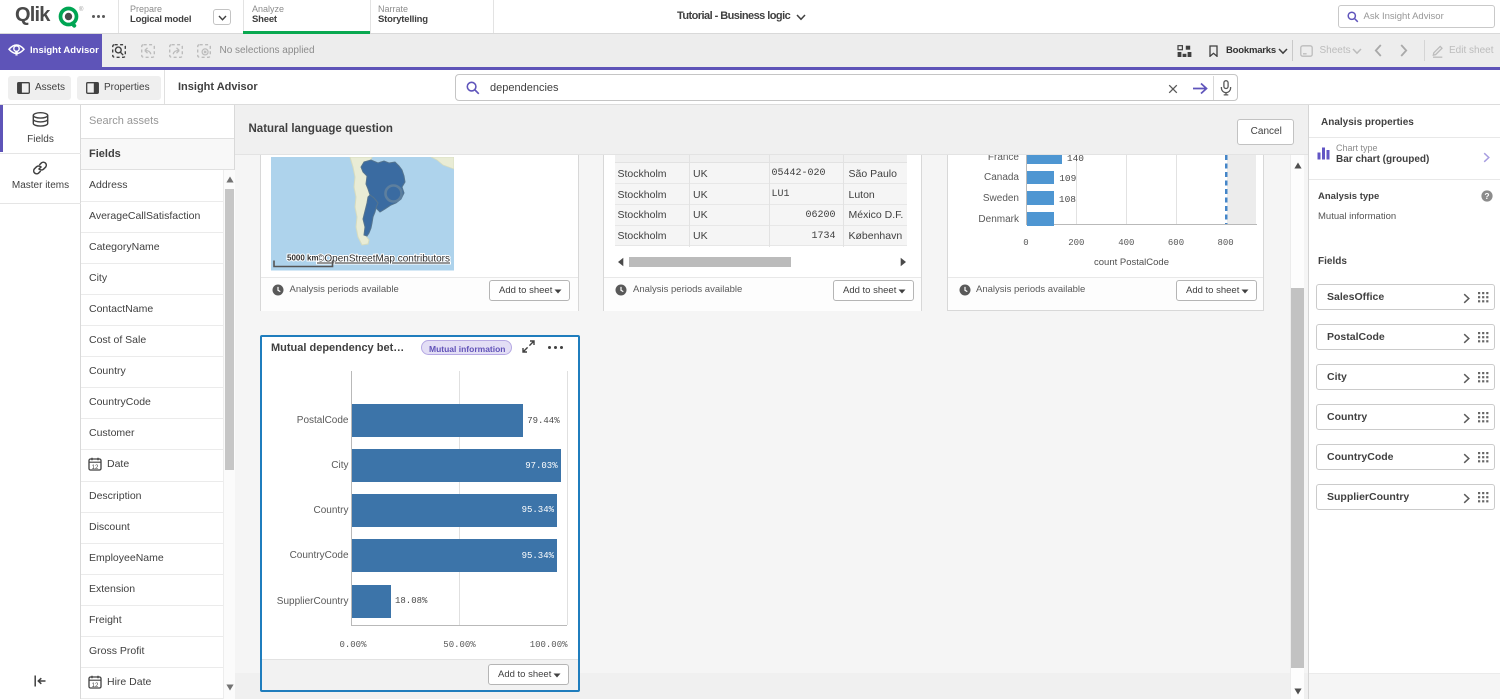 Image resolution: width=1500 pixels, height=699 pixels. Describe the element at coordinates (303, 258) in the screenshot. I see `svg-text: 5000 km` at that location.